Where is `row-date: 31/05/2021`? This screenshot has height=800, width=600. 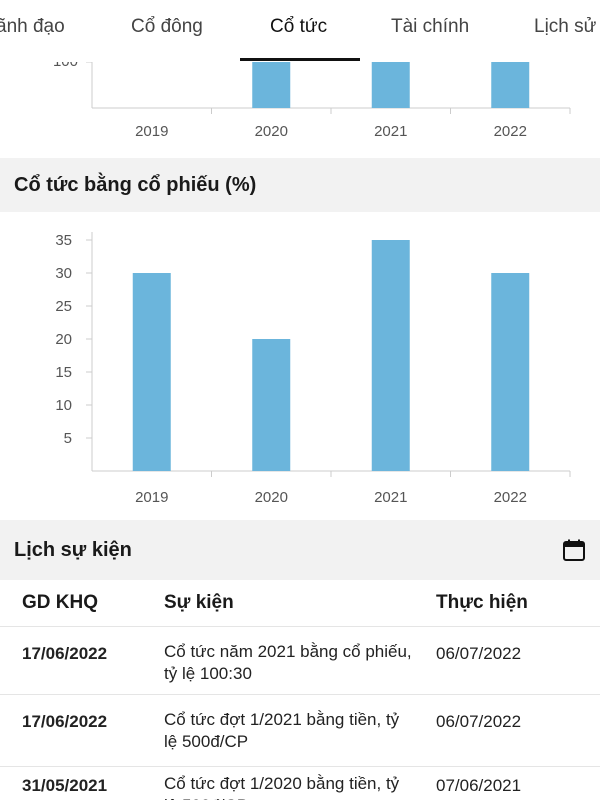
row-date: 31/05/2021 is located at coordinates (65, 785).